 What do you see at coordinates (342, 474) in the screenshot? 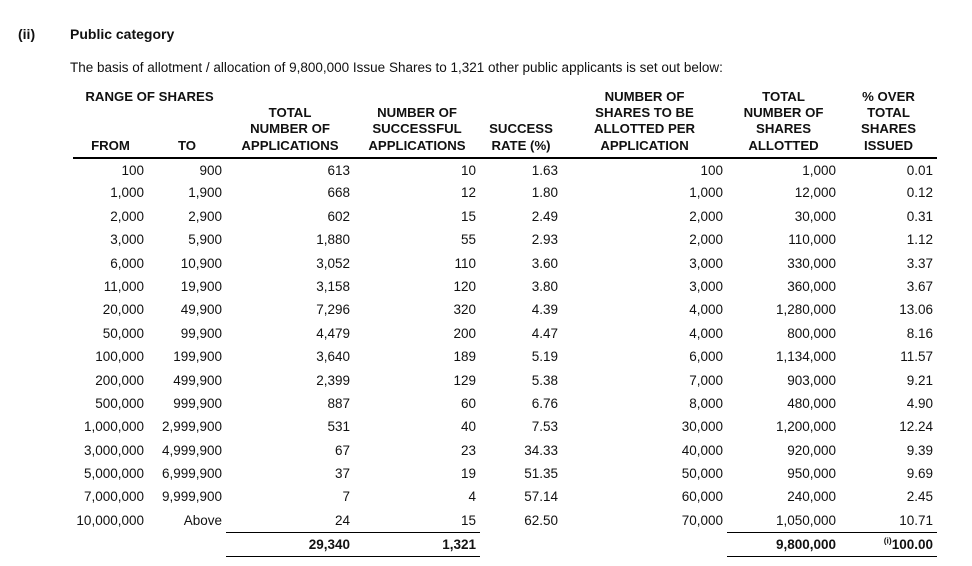
I see `table-cell: 37` at bounding box center [342, 474].